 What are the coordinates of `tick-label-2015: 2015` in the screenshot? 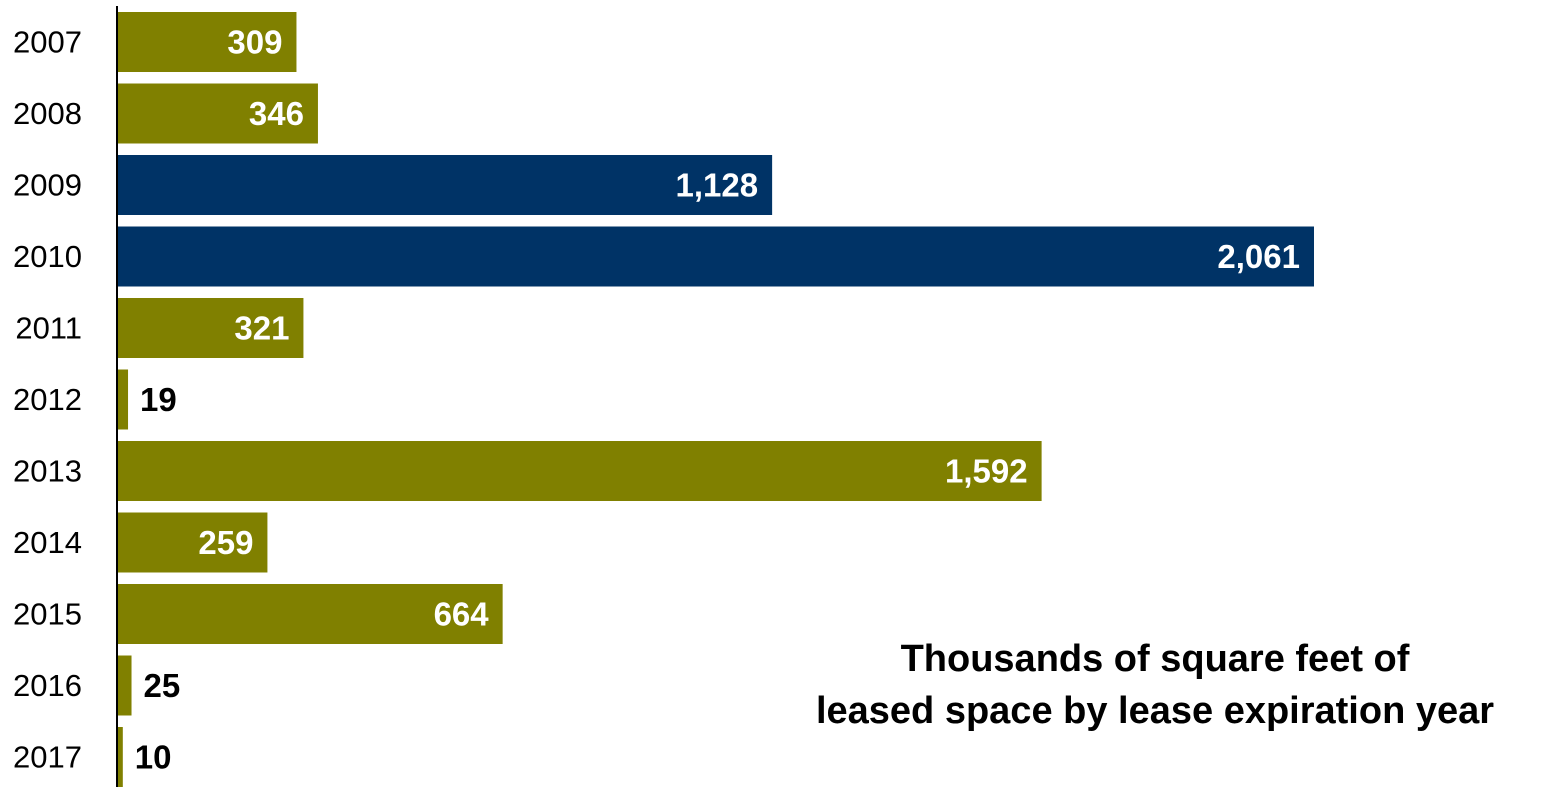 It's located at (47, 614).